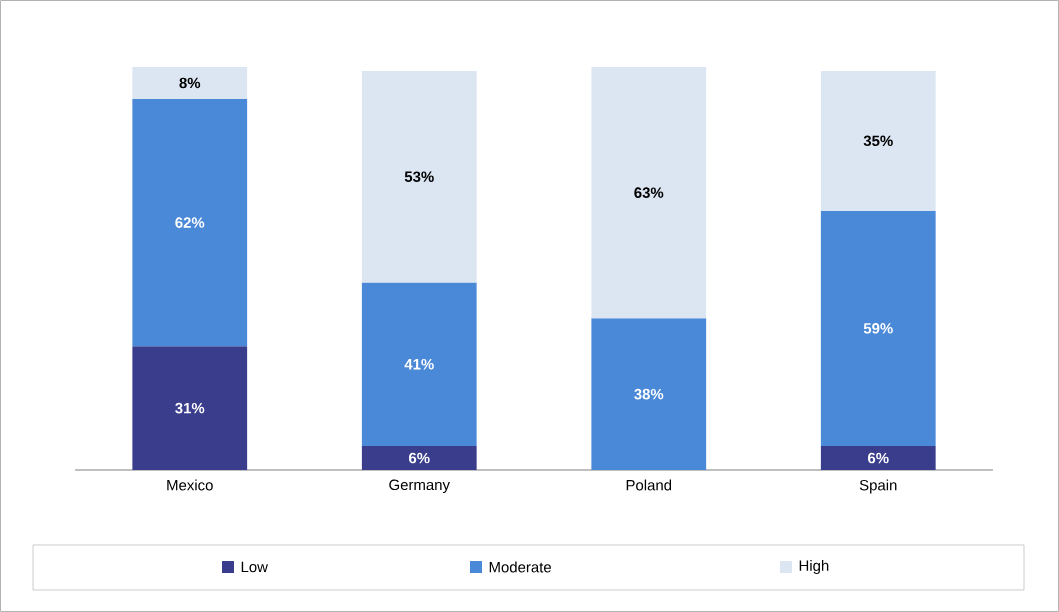 The image size is (1059, 612). Describe the element at coordinates (254, 567) in the screenshot. I see `legend-label: Low` at that location.